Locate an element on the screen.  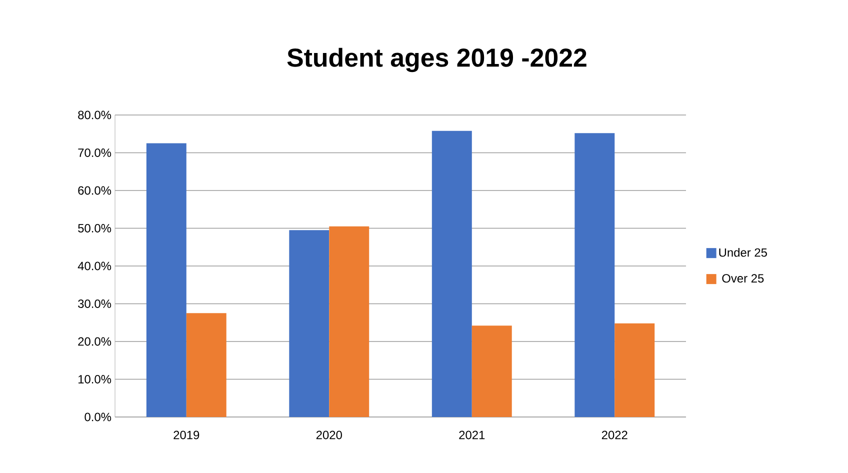
legend-label: Over 25 is located at coordinates (743, 278).